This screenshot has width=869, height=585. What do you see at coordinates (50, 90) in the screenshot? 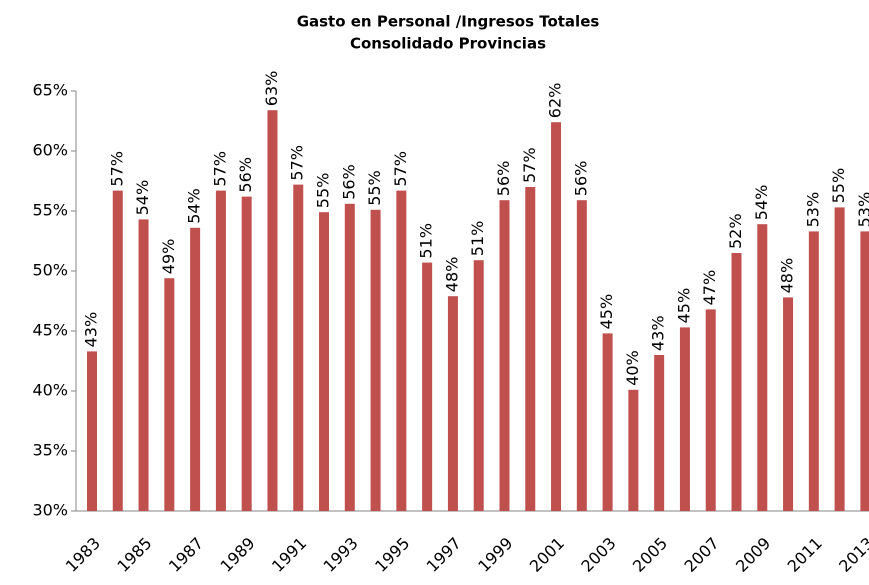
I see `y-tick-label: 65%` at bounding box center [50, 90].